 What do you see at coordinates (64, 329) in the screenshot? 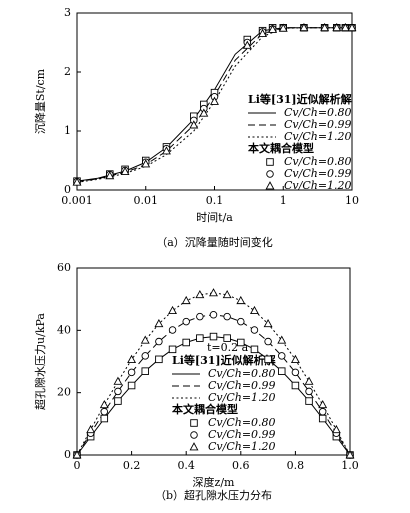
I see `y-tick-label: 40` at bounding box center [64, 329].